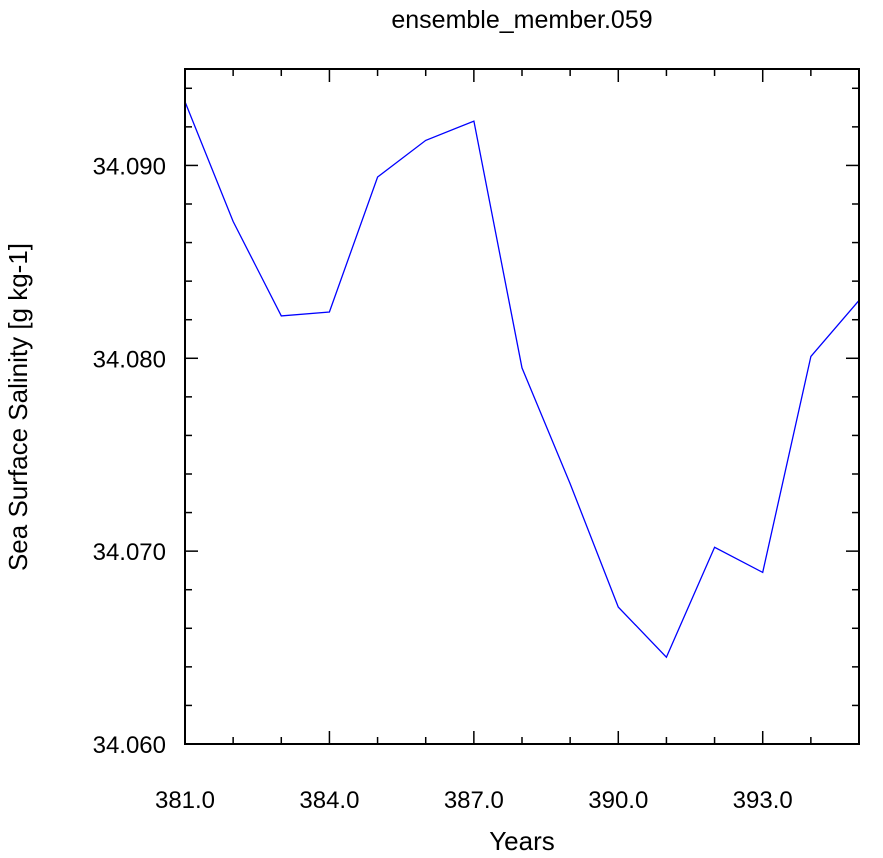  What do you see at coordinates (129, 166) in the screenshot?
I see `y-tick-label: 34.090` at bounding box center [129, 166].